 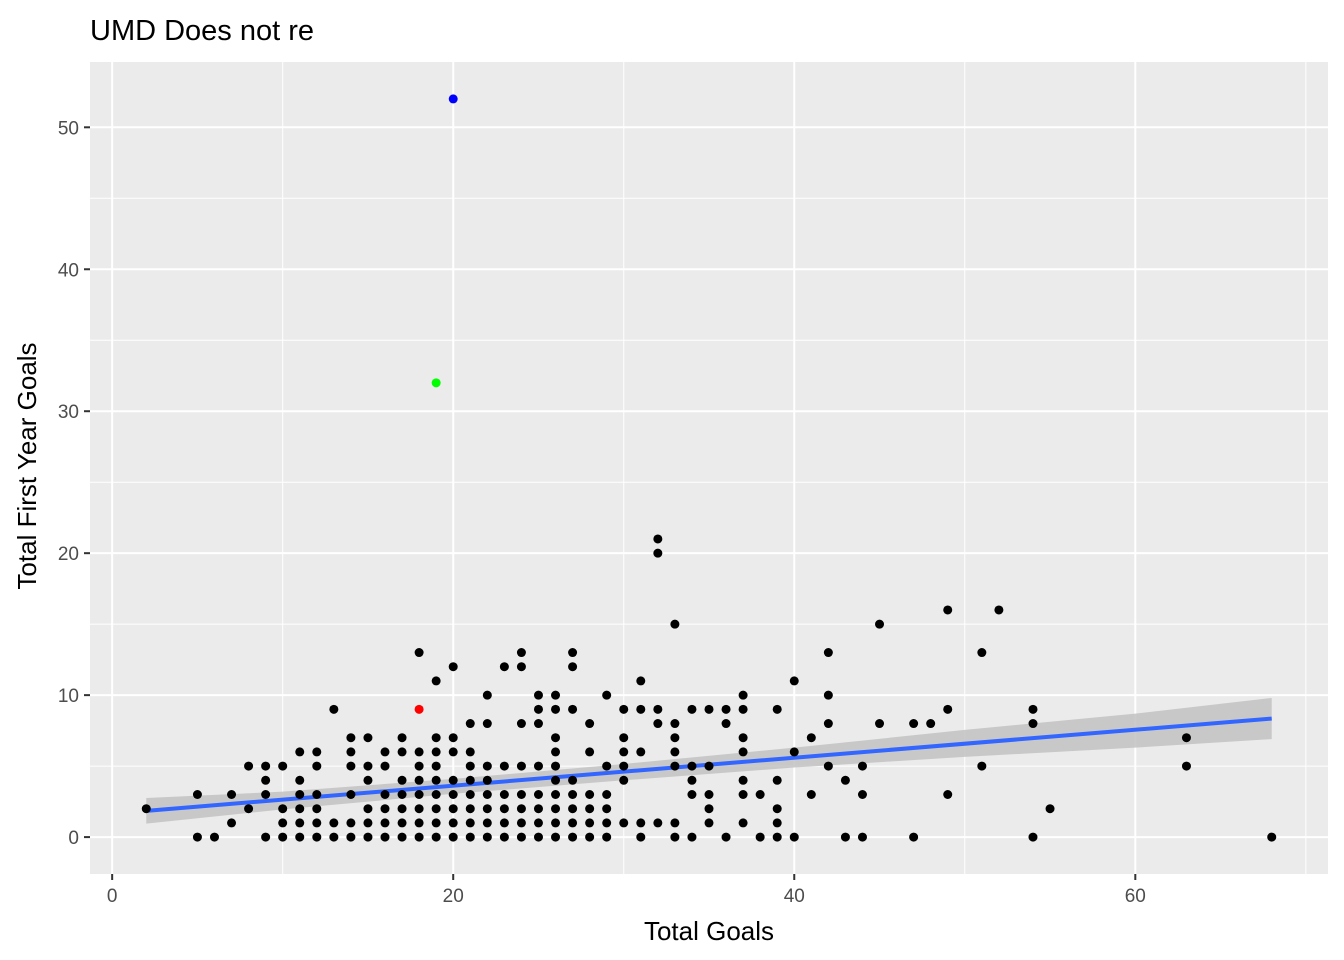 I want to click on y-tick-label: 20, so click(x=68, y=554).